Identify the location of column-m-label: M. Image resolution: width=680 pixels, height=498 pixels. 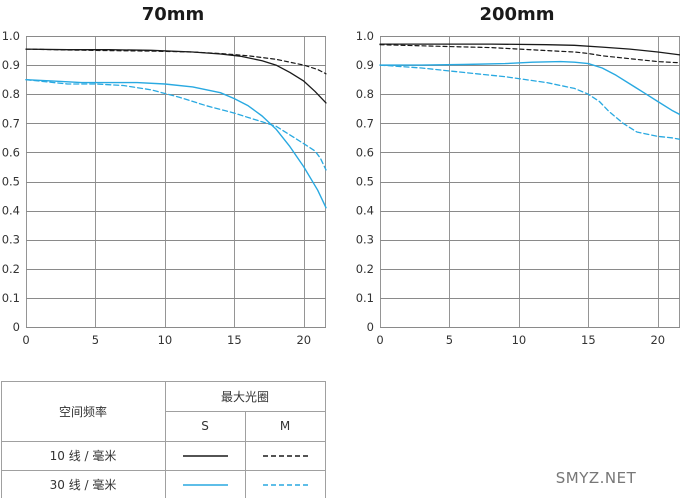
(285, 426).